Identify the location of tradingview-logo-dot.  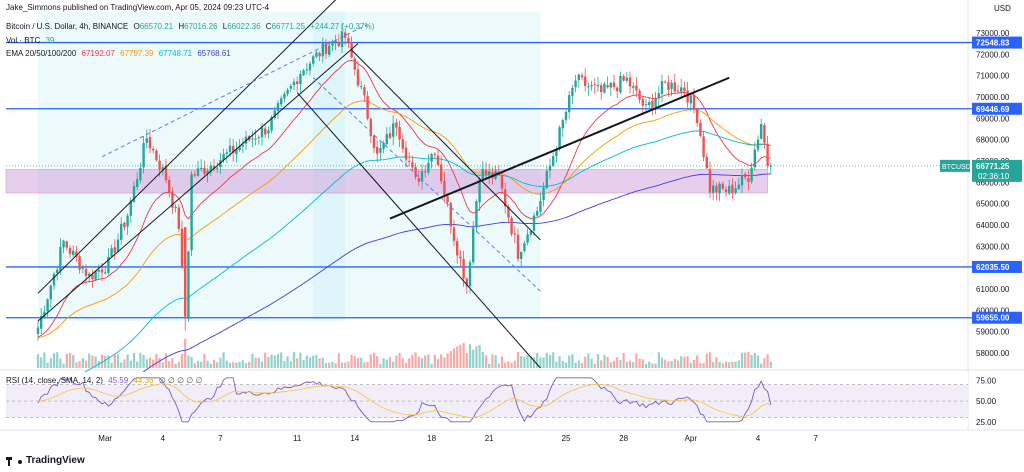
(20, 461).